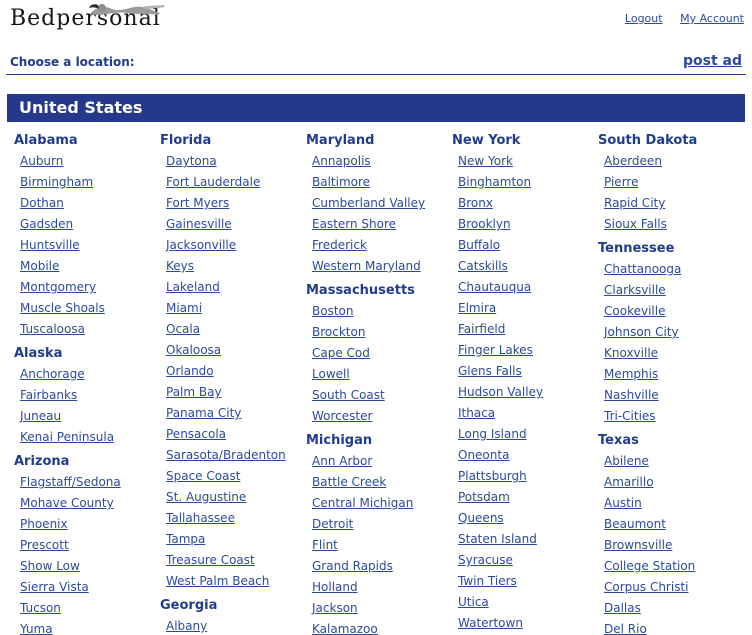 This screenshot has width=752, height=635. Describe the element at coordinates (631, 374) in the screenshot. I see `city-link: Memphis` at that location.